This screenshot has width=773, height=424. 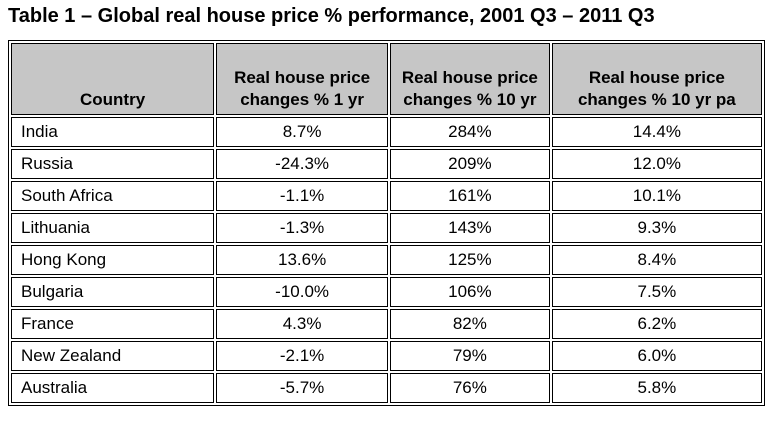 What do you see at coordinates (113, 324) in the screenshot?
I see `table-cell-country: France` at bounding box center [113, 324].